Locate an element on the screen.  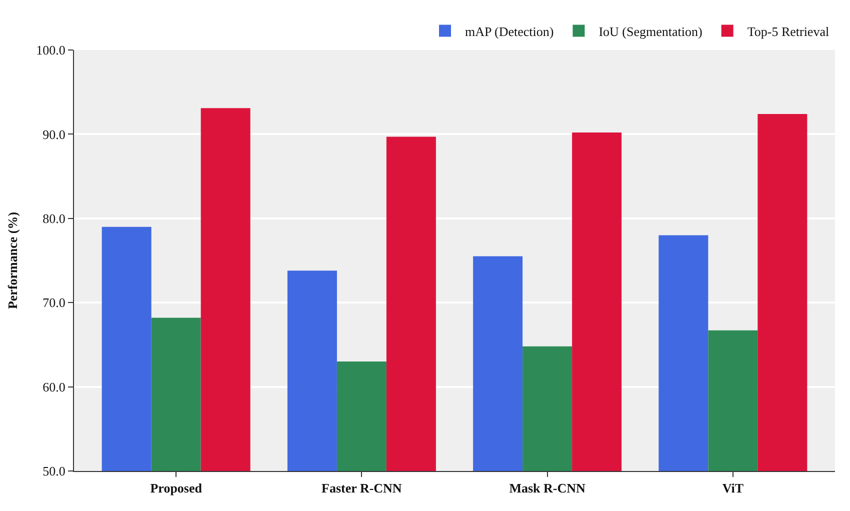
y-tick-label: 50.0 is located at coordinates (54, 471).